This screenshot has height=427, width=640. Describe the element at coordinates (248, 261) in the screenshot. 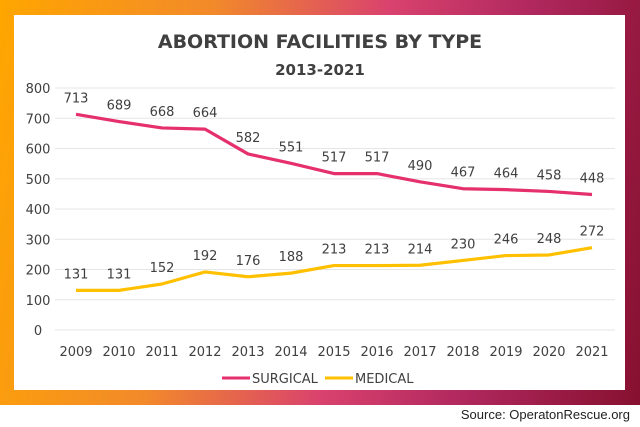

I see `data-label: 176` at that location.